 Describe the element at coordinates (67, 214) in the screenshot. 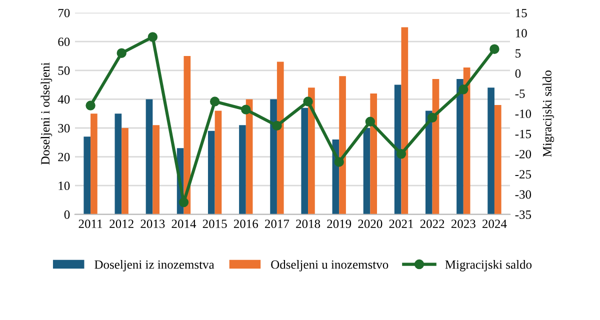

I see `y-tick-label: 0` at that location.